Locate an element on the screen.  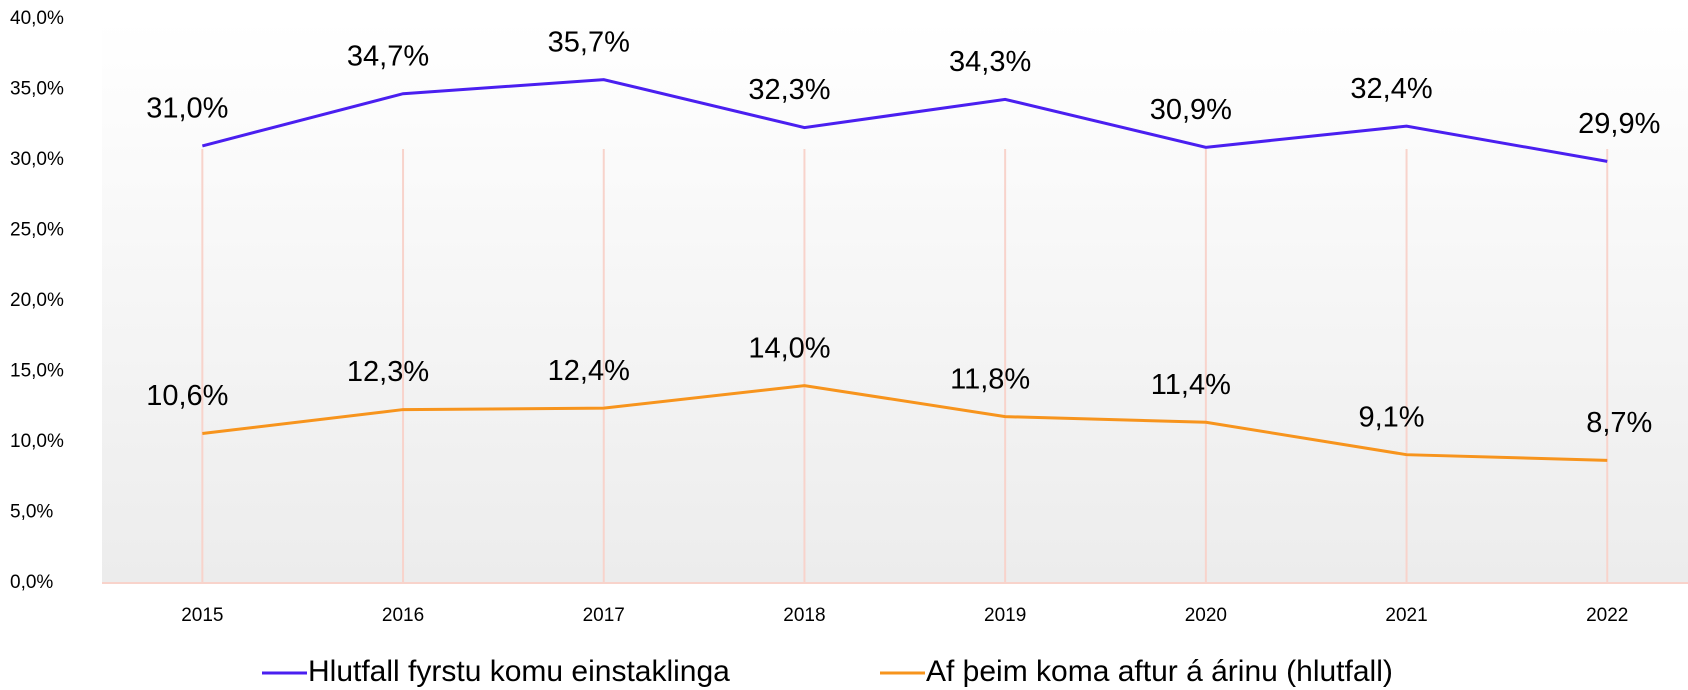
legend-label: Hlutfall fyrstu komu einstaklinga is located at coordinates (519, 671).